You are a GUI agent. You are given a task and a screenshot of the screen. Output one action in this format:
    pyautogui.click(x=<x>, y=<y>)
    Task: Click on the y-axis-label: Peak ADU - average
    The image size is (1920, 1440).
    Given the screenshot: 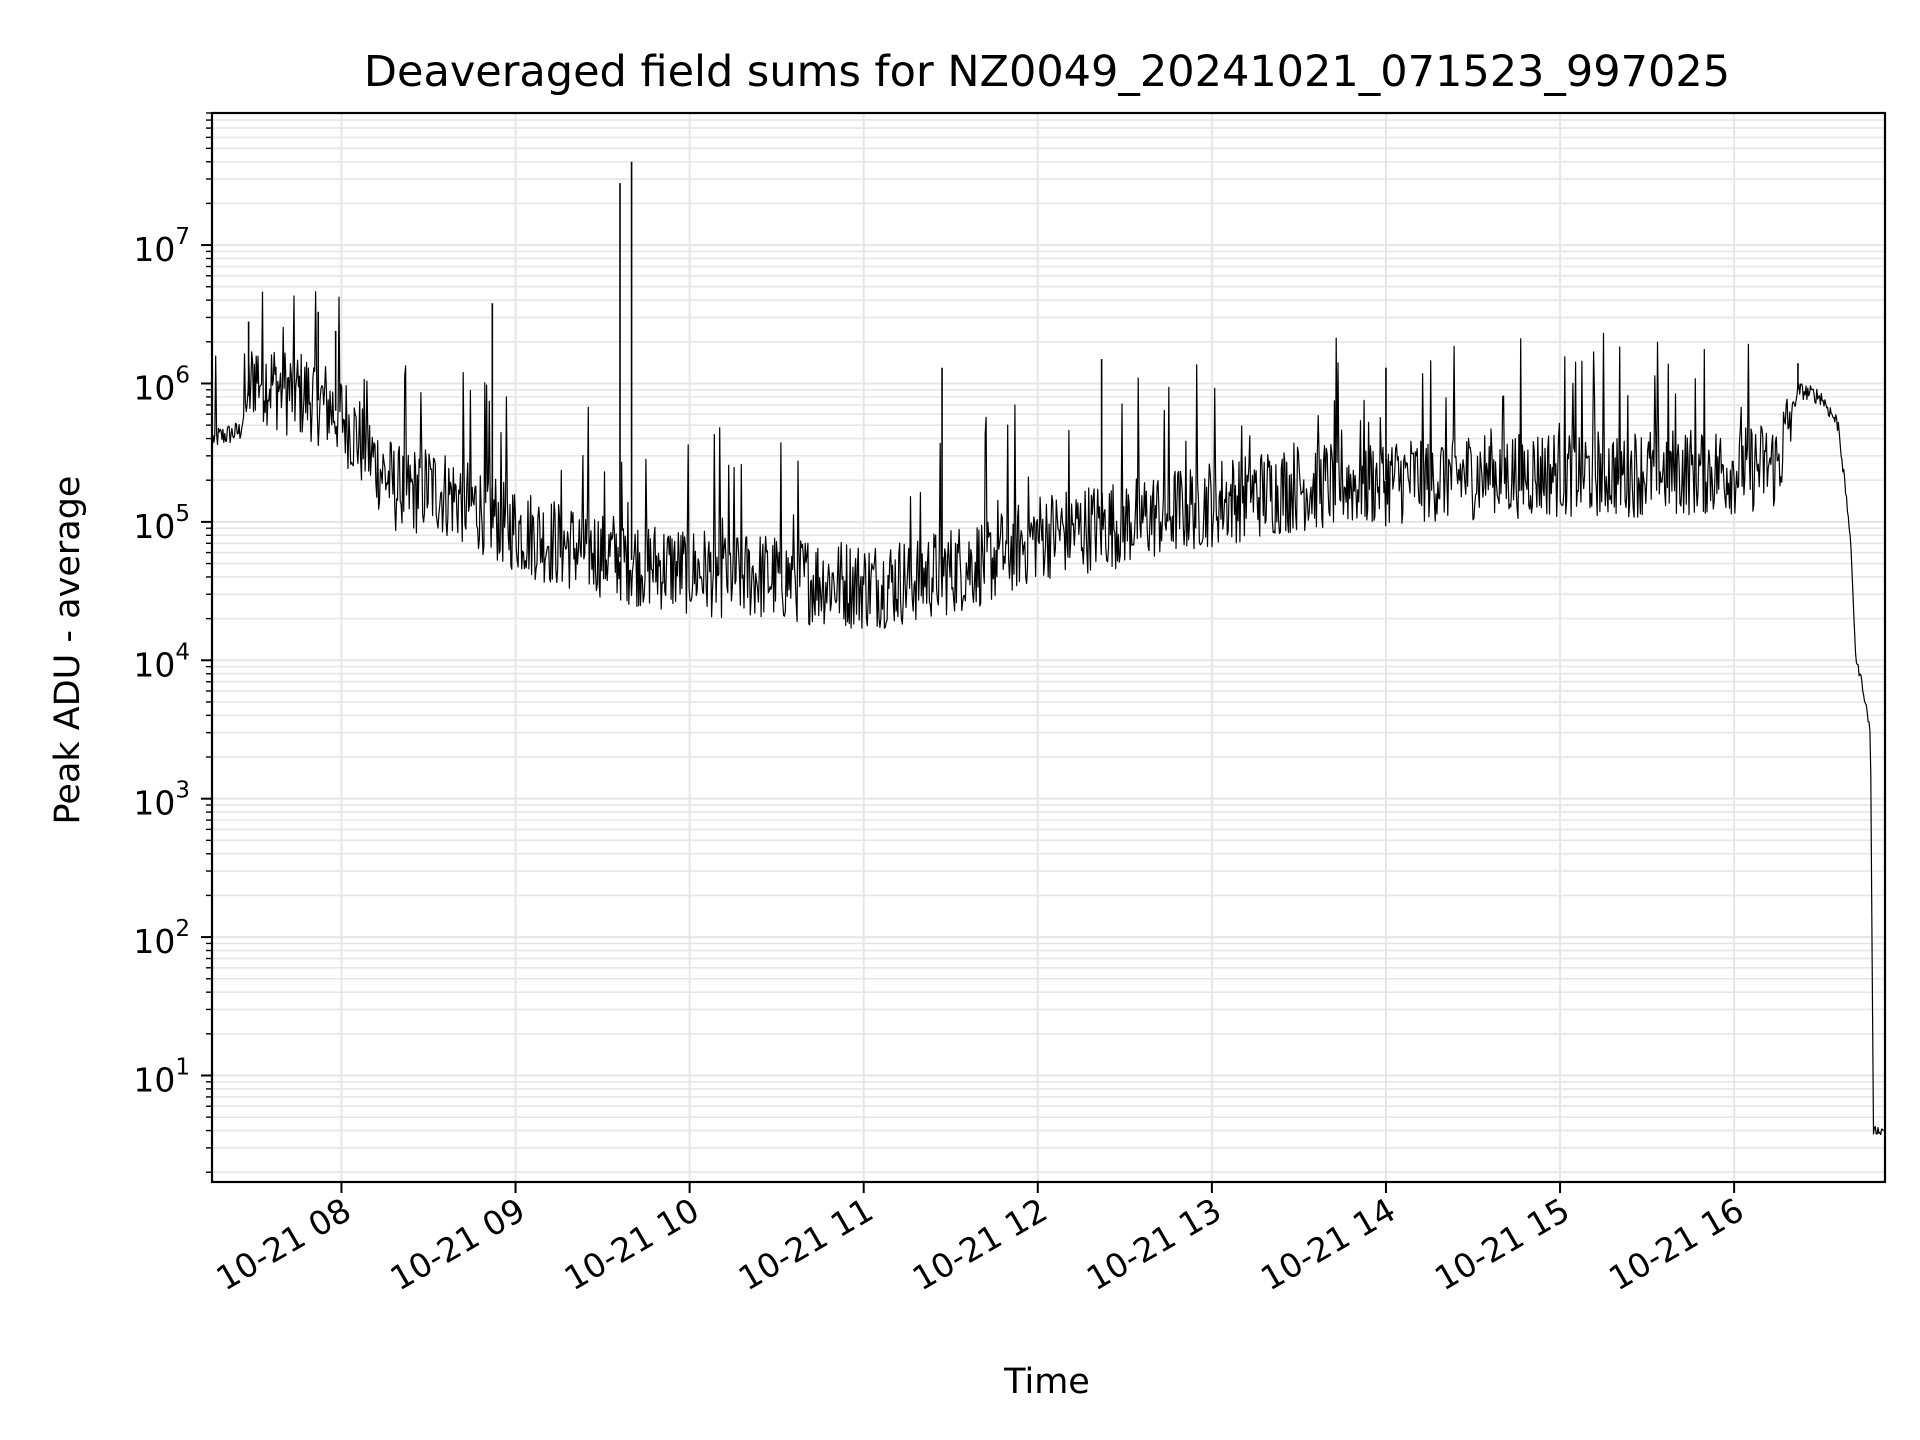 What is the action you would take?
    pyautogui.click(x=68, y=650)
    